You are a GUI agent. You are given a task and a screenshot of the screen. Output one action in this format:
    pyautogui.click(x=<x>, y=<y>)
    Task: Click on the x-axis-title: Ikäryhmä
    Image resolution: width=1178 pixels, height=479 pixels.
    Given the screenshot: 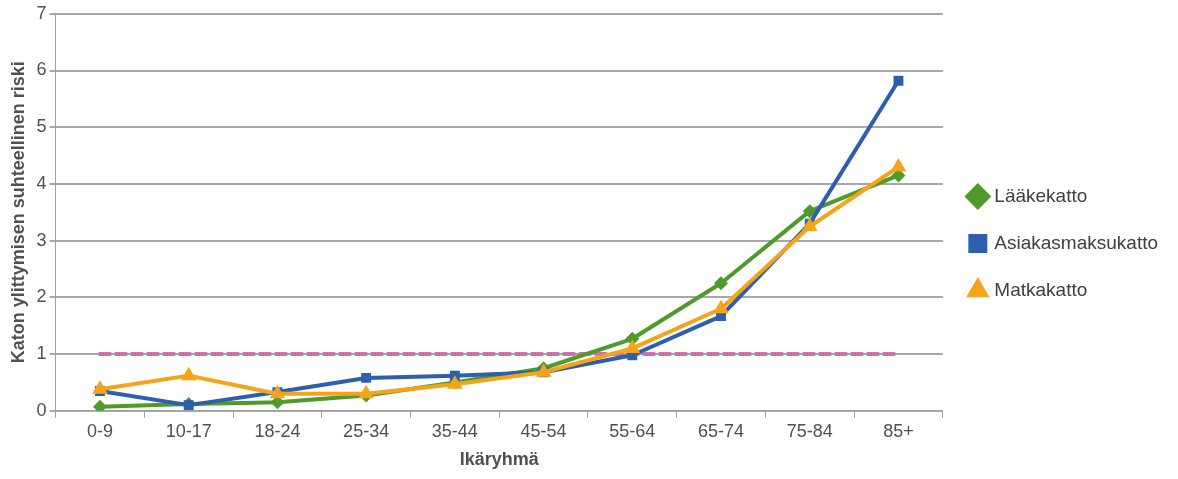 What is the action you would take?
    pyautogui.click(x=499, y=459)
    